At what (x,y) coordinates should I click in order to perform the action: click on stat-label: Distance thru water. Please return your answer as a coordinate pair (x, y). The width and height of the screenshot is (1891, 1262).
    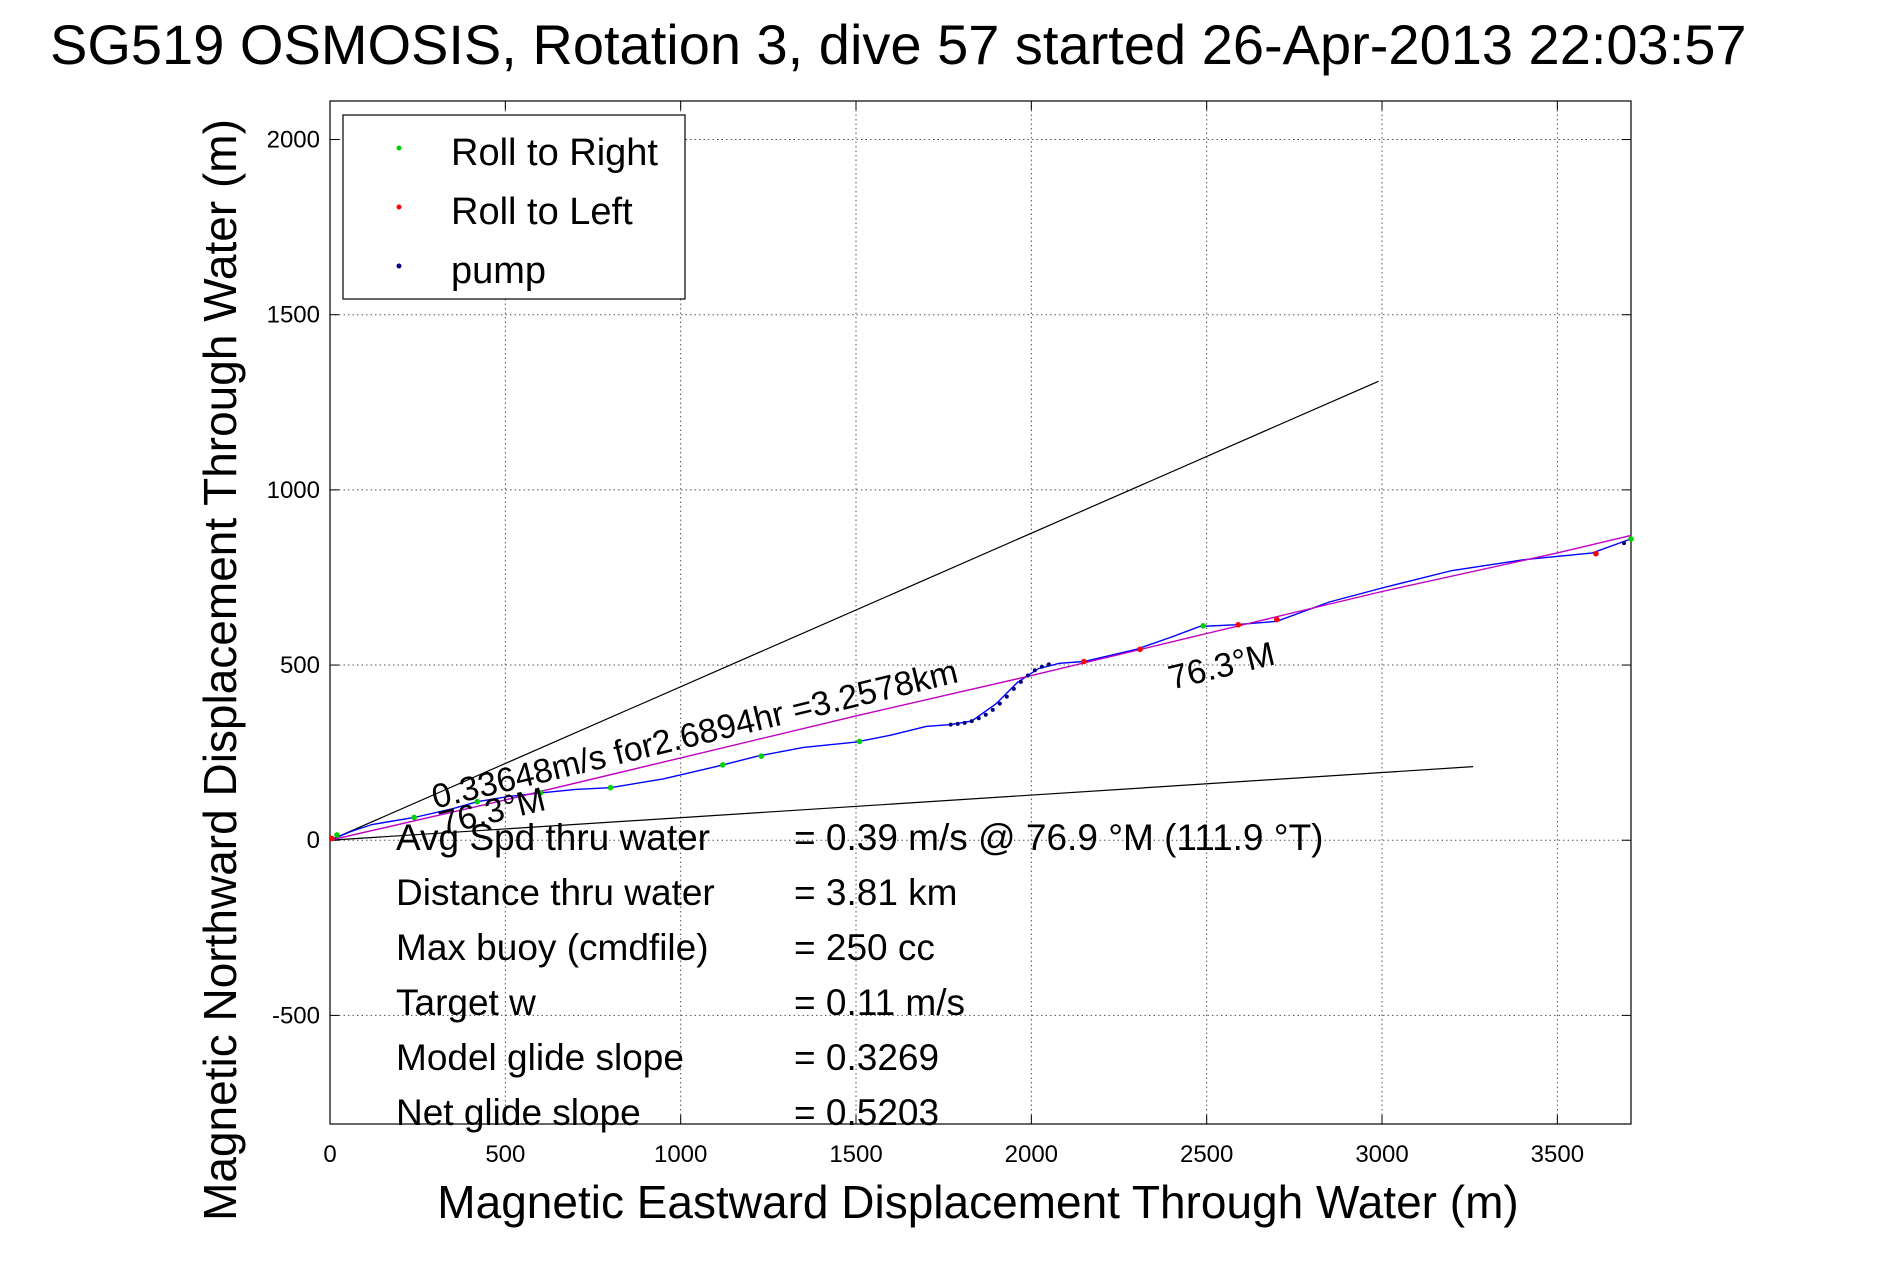
    Looking at the image, I should click on (555, 892).